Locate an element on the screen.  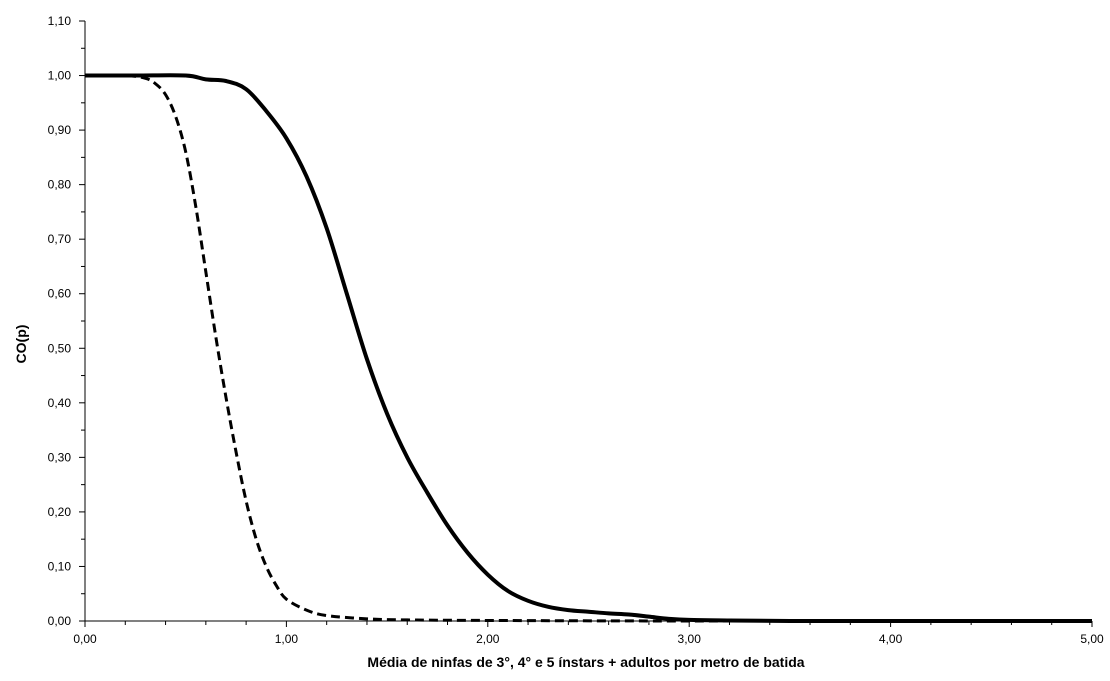
y-tick-label: 0,90 is located at coordinates (60, 130).